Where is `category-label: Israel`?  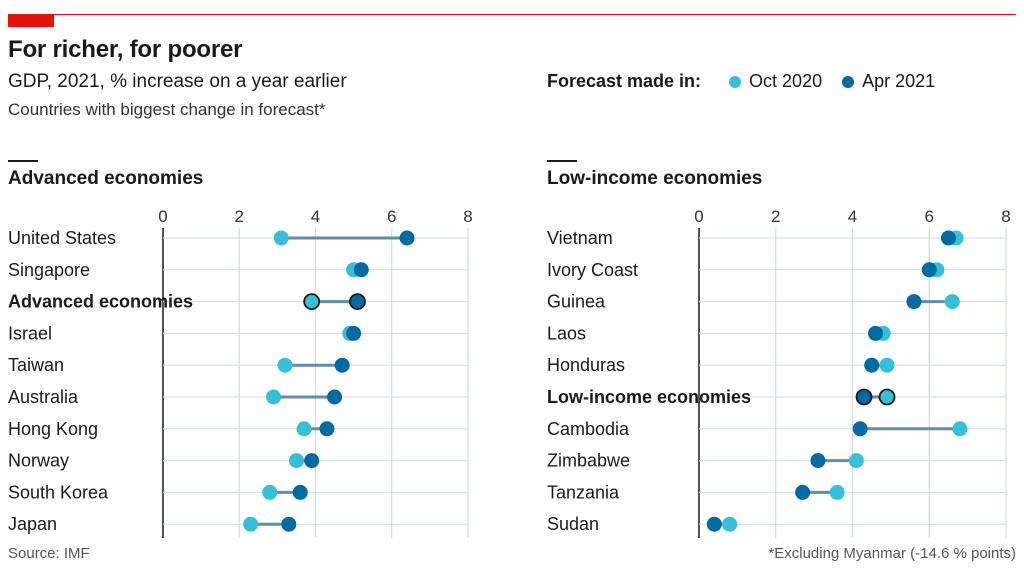
category-label: Israel is located at coordinates (30, 333).